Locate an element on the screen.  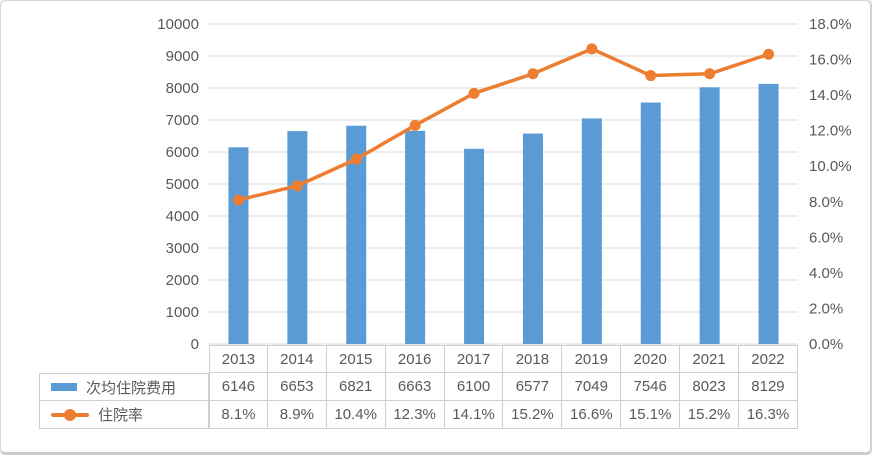
right-axis-tick: 2.0% is located at coordinates (826, 308).